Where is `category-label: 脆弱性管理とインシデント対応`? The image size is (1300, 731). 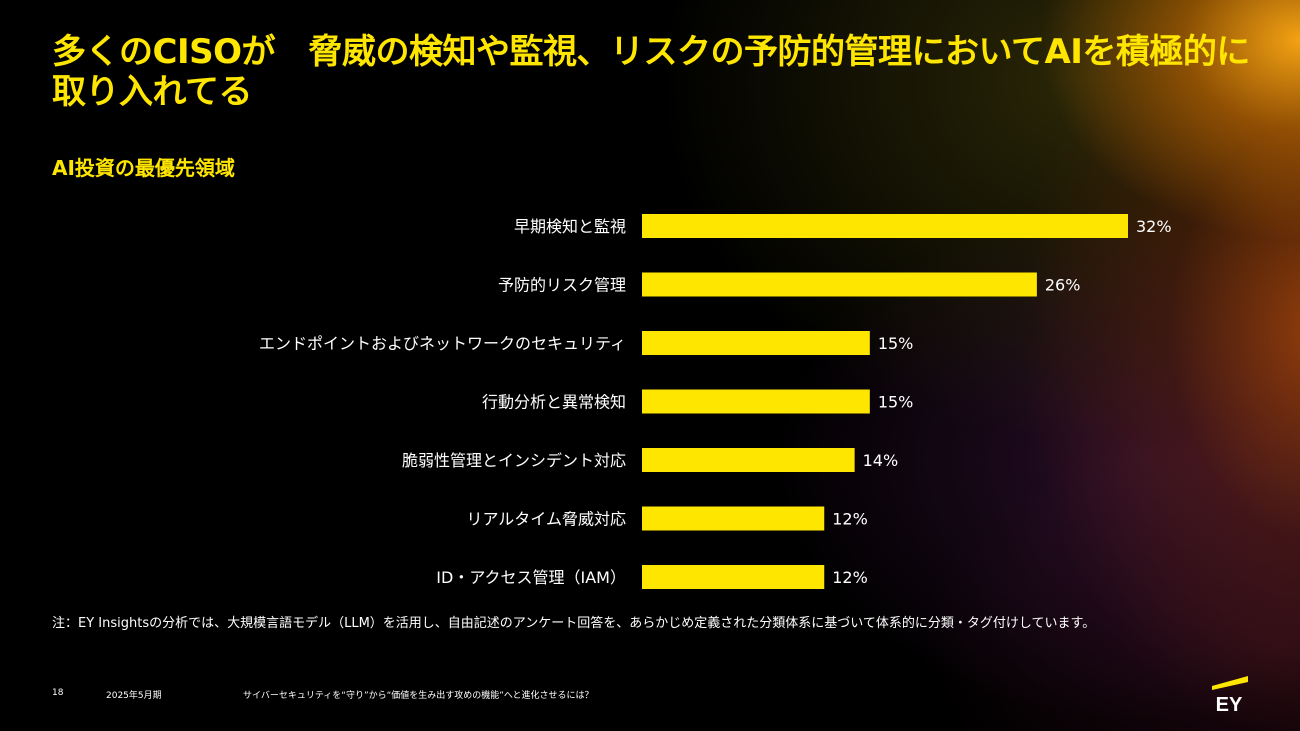 category-label: 脆弱性管理とインシデント対応 is located at coordinates (514, 460).